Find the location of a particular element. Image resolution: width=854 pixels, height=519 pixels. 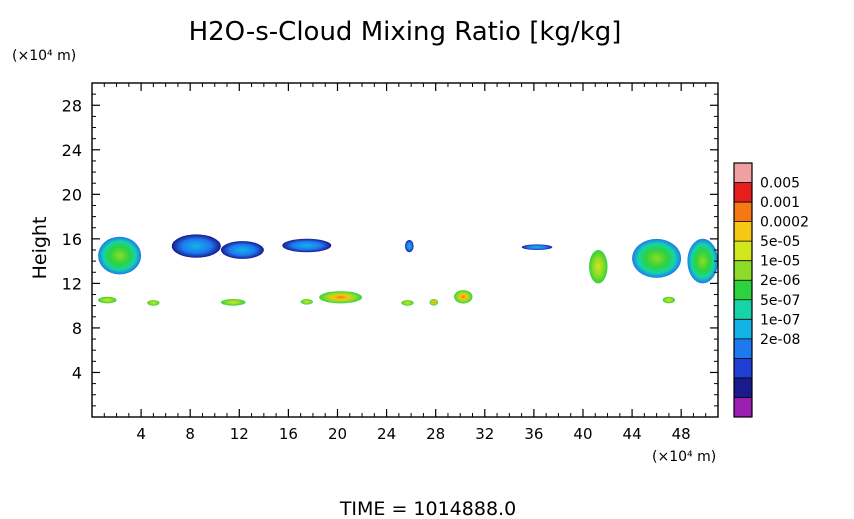

x-tick-label: 48 is located at coordinates (681, 434).